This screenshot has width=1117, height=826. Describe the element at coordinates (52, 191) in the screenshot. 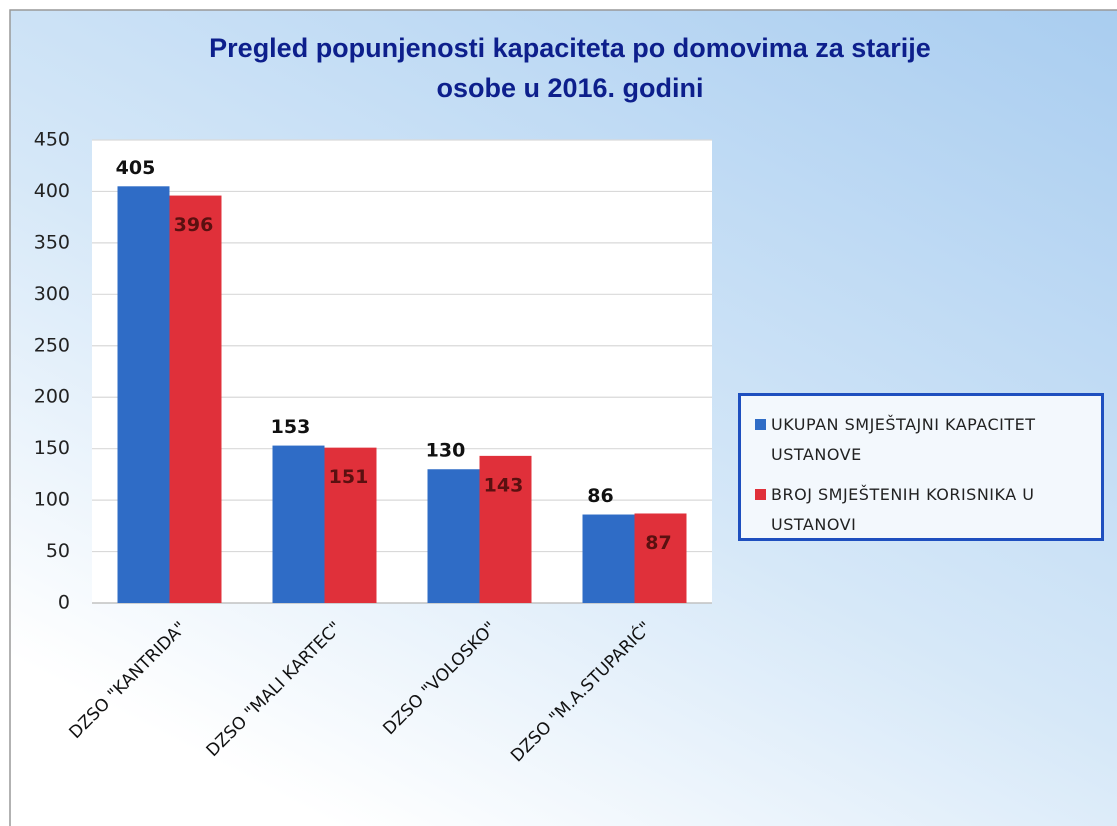

I see `y-tick-label: 400` at that location.